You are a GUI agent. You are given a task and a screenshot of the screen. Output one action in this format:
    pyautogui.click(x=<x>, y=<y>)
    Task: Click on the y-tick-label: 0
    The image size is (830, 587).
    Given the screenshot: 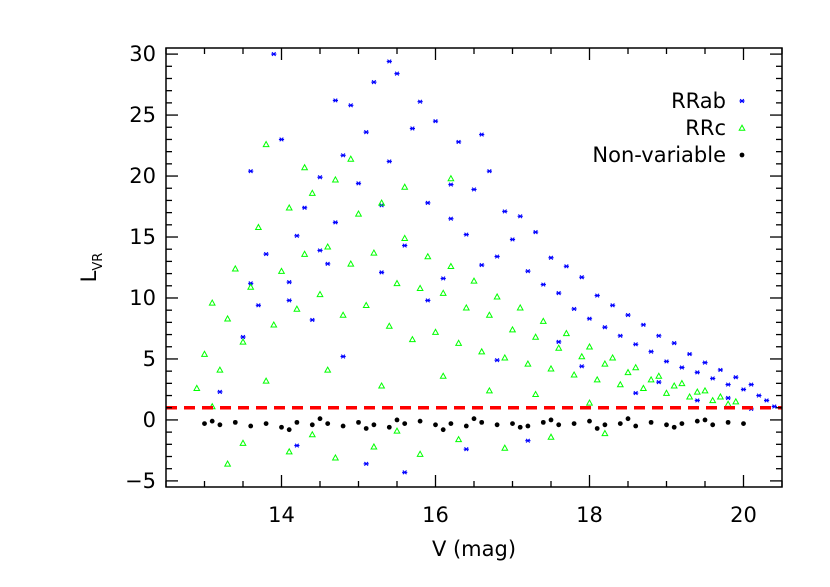 What is the action you would take?
    pyautogui.click(x=149, y=420)
    